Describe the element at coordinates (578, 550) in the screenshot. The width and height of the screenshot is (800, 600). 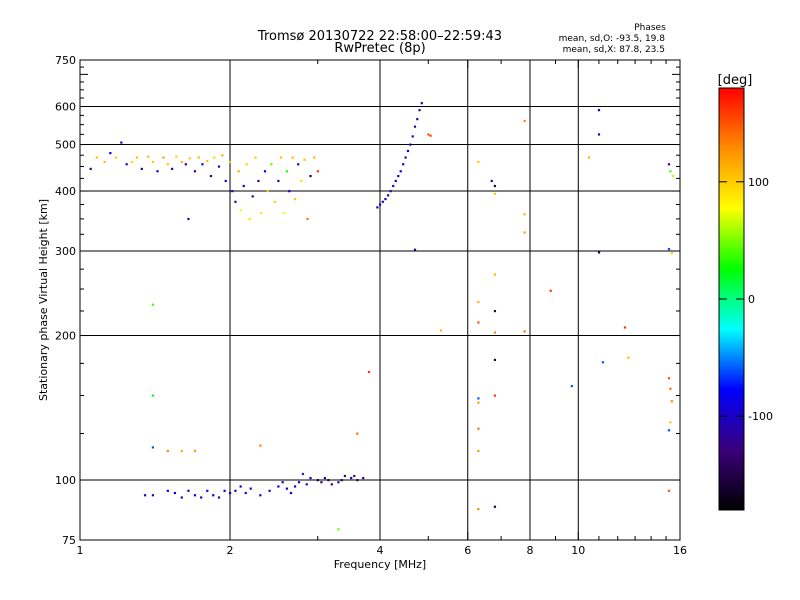
I see `x-tick-label: 10` at that location.